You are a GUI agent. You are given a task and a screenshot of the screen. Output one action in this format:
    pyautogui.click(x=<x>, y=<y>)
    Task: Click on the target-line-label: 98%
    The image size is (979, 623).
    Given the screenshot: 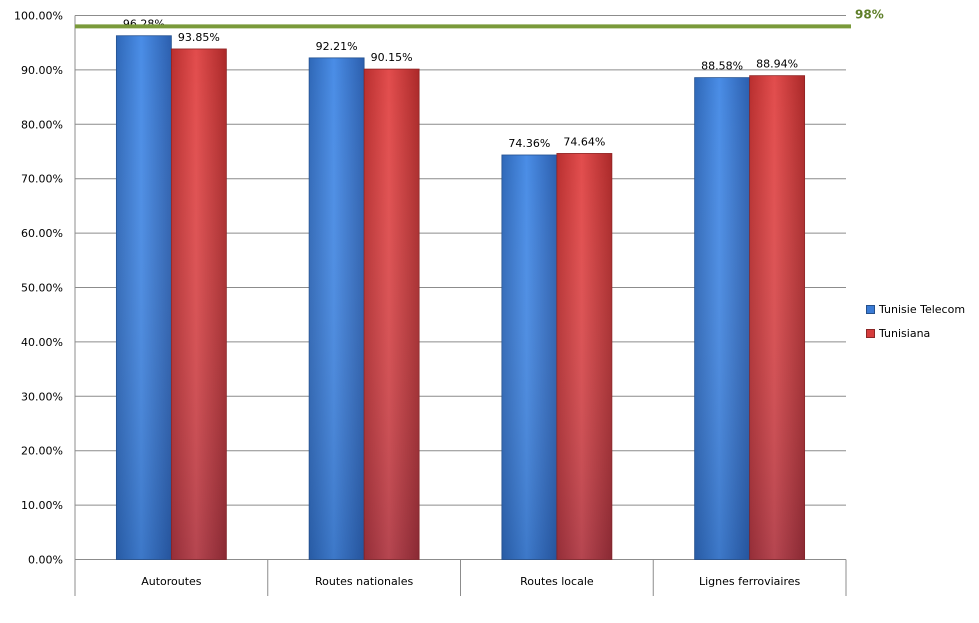 What is the action you would take?
    pyautogui.click(x=869, y=14)
    